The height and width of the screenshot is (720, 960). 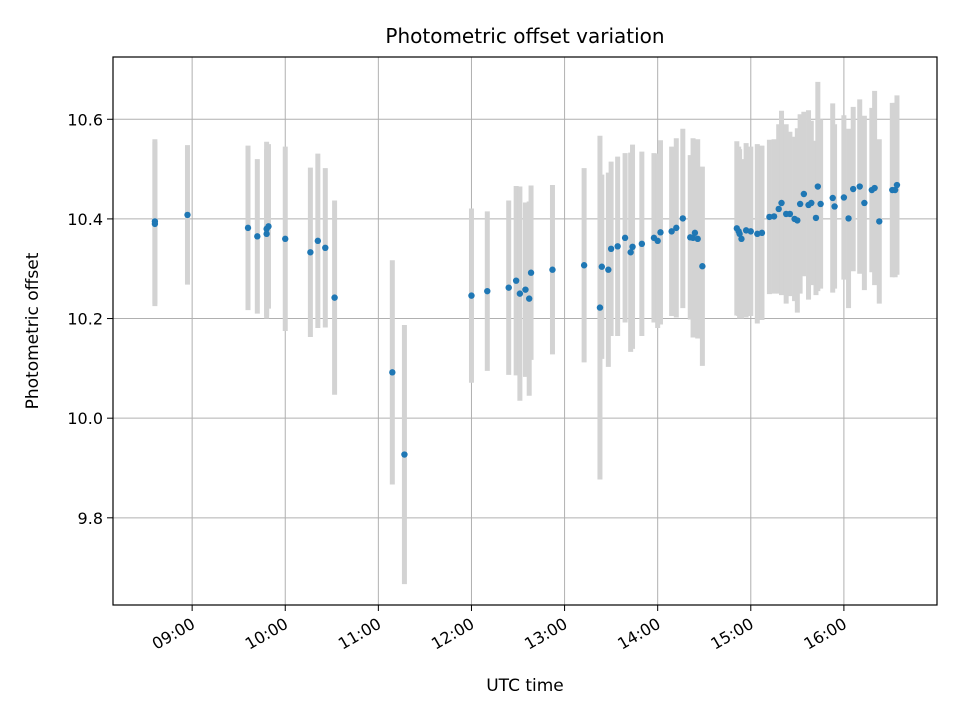 What do you see at coordinates (85, 219) in the screenshot?
I see `y-tick-label: 10.4` at bounding box center [85, 219].